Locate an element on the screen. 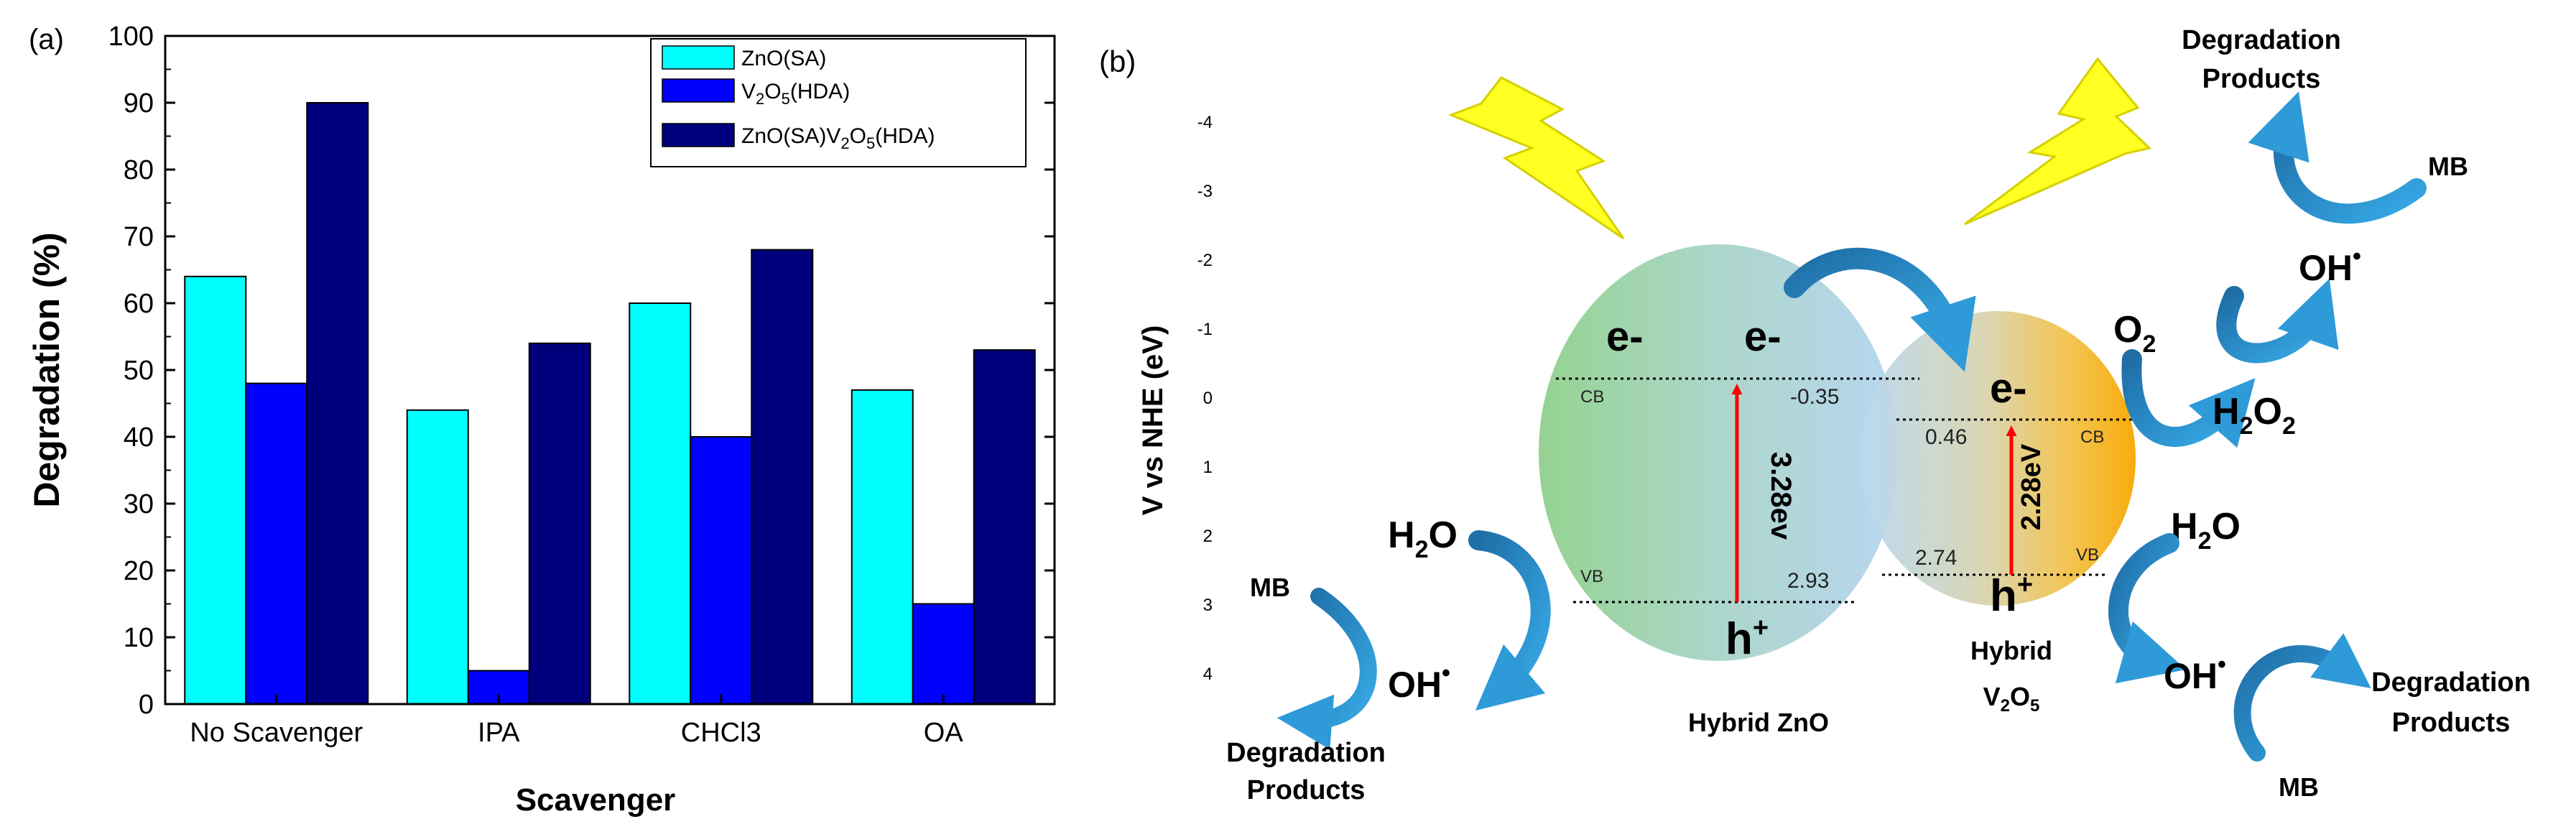 This screenshot has width=2576, height=837. left-reaction: H2O OH• MB Degradation Products is located at coordinates (1388, 659).